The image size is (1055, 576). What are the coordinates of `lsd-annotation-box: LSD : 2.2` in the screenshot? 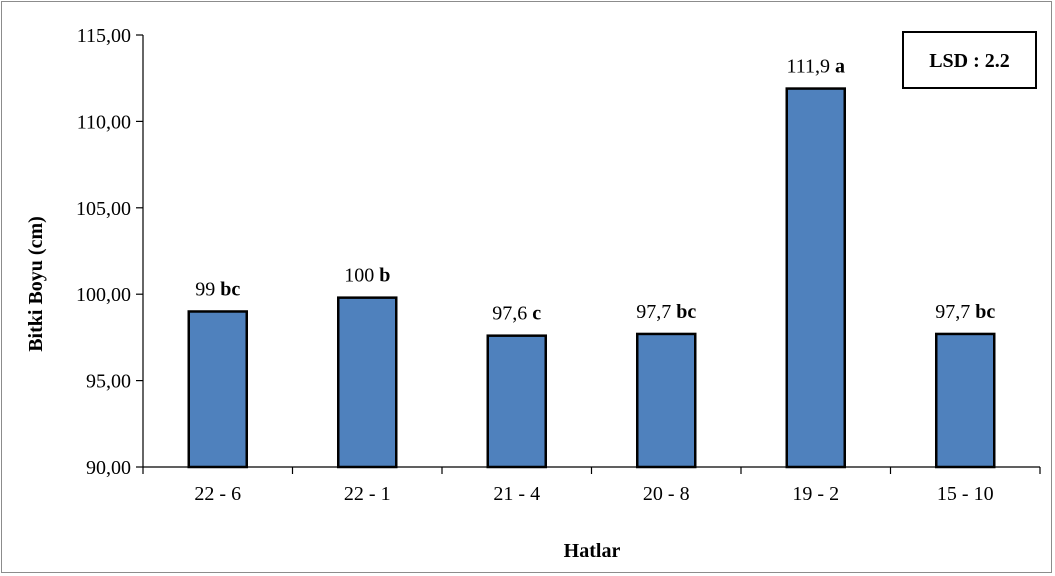 It's located at (969, 60).